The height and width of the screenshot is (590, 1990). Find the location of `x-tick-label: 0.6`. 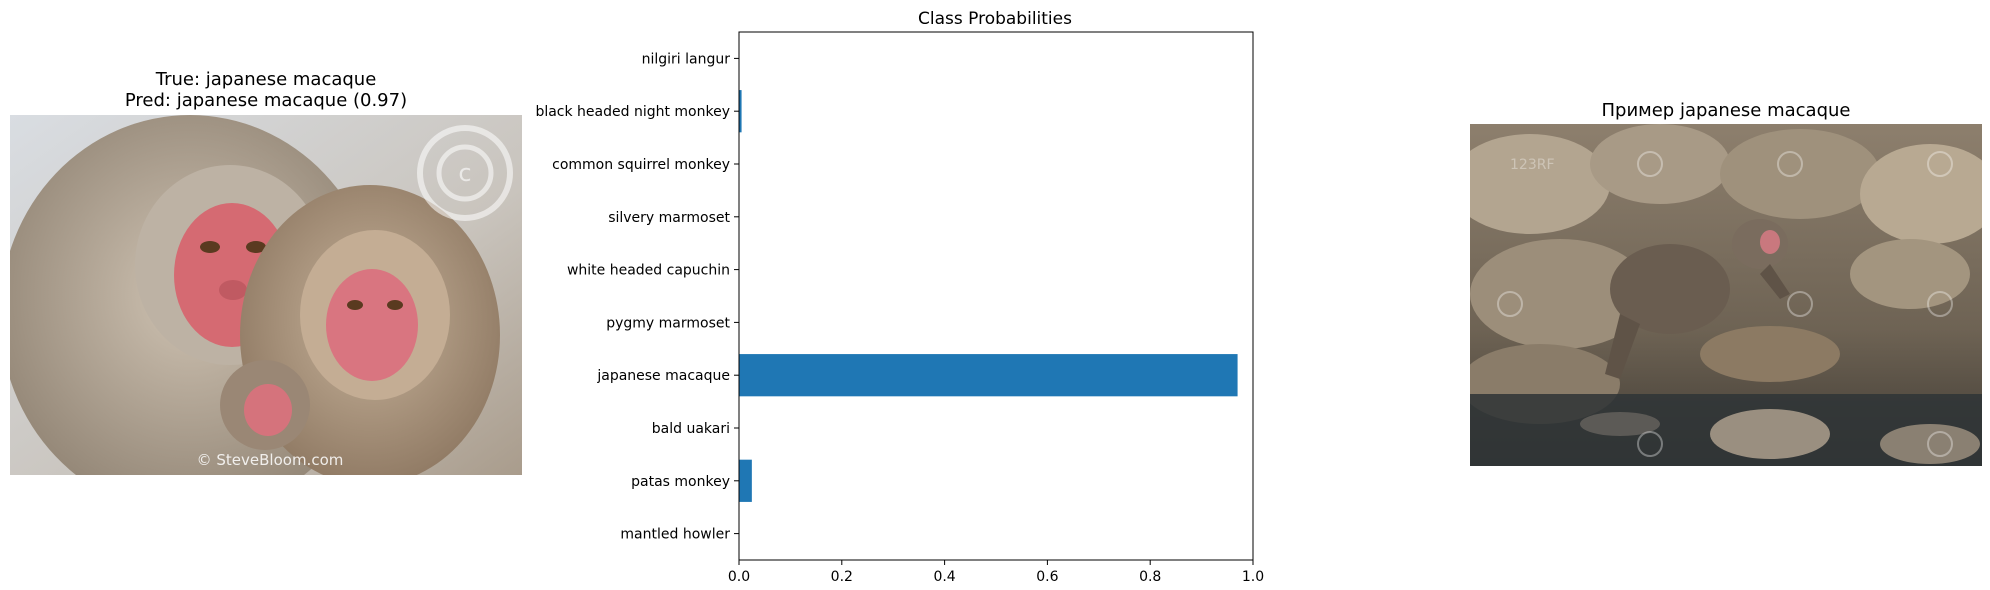

x-tick-label: 0.6 is located at coordinates (1047, 577).